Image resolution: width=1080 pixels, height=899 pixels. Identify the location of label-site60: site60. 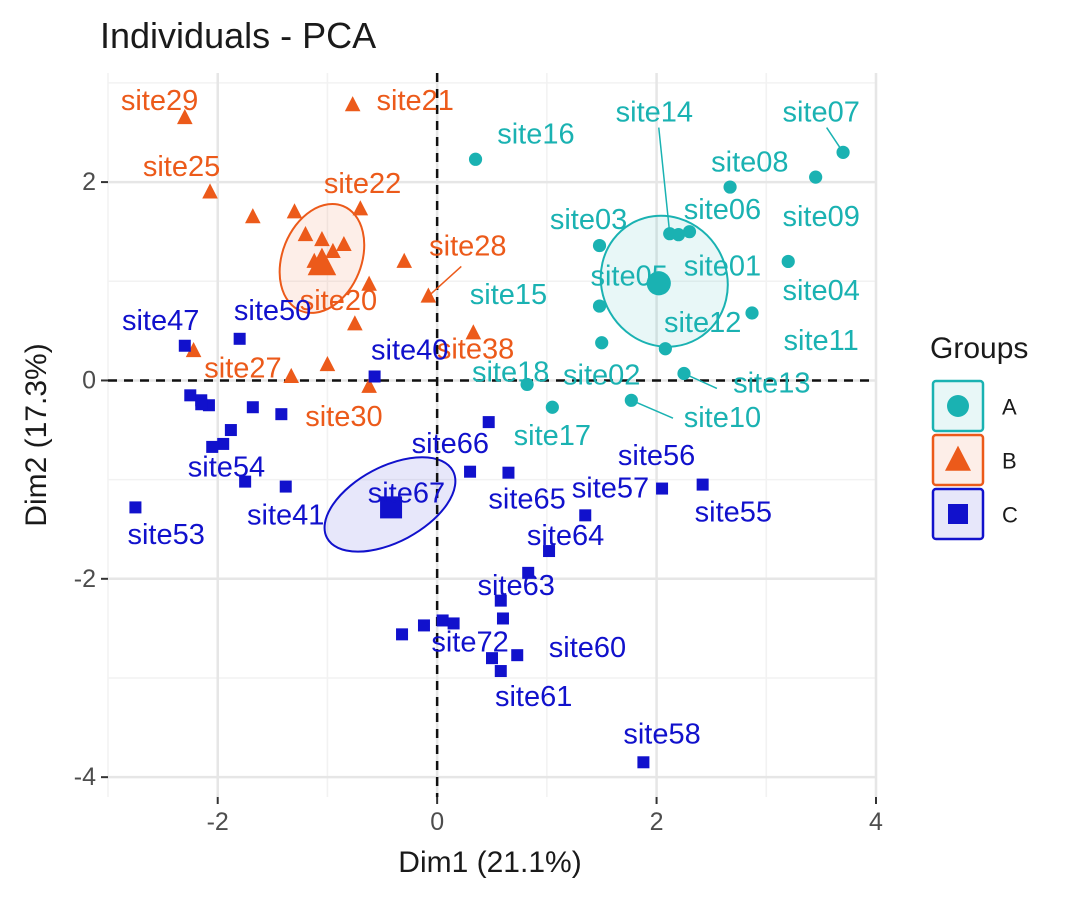
(587, 648).